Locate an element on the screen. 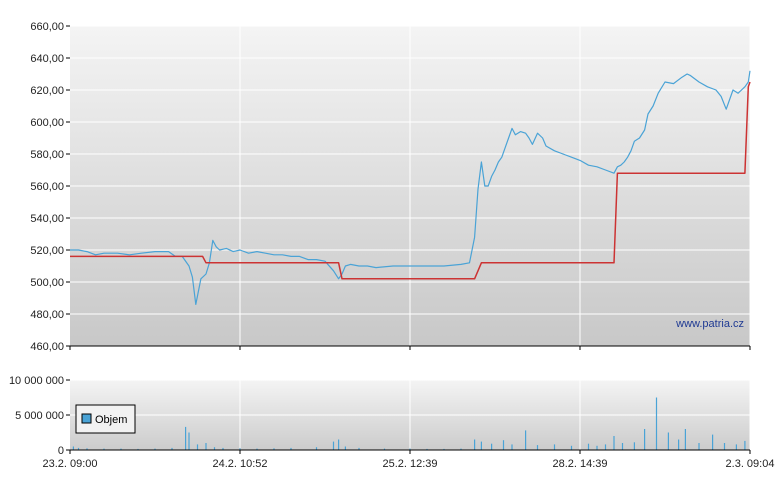 This screenshot has height=490, width=780. volume-y-tick-label: 5 000 000 is located at coordinates (39, 416).